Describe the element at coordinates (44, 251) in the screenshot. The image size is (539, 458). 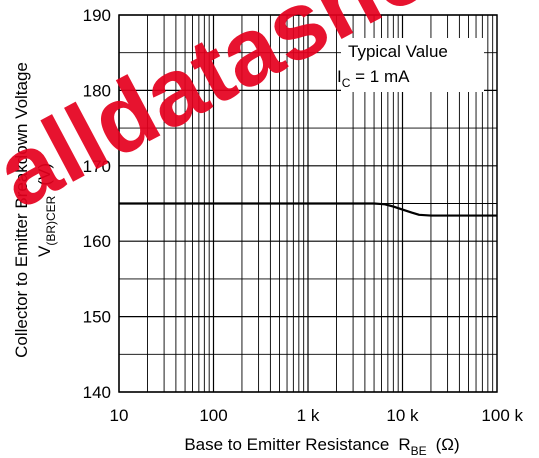
I see `y-axis-label-symbol: V` at that location.